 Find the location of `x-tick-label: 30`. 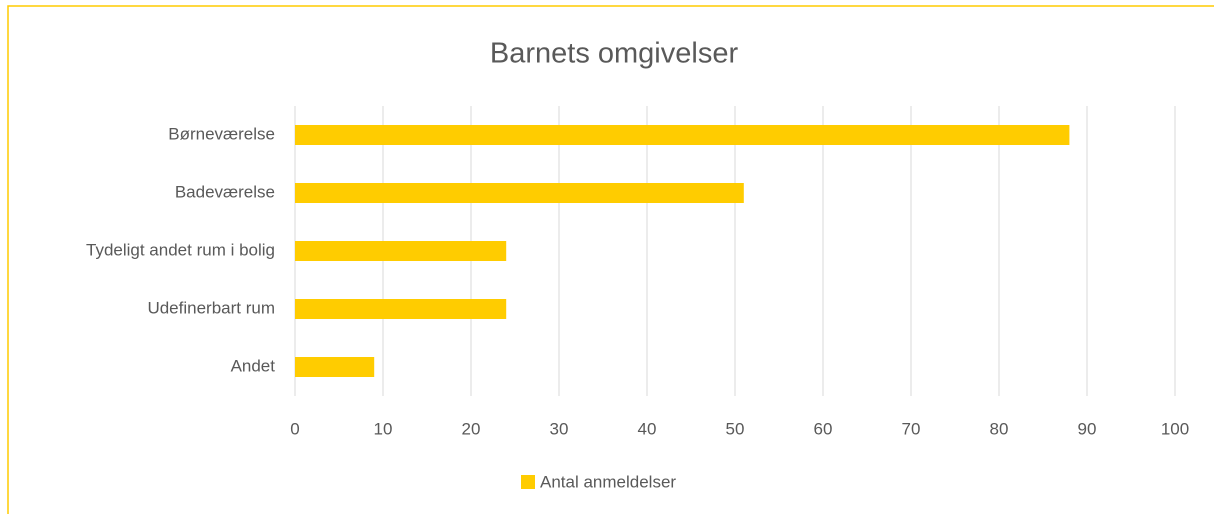

x-tick-label: 30 is located at coordinates (559, 428).